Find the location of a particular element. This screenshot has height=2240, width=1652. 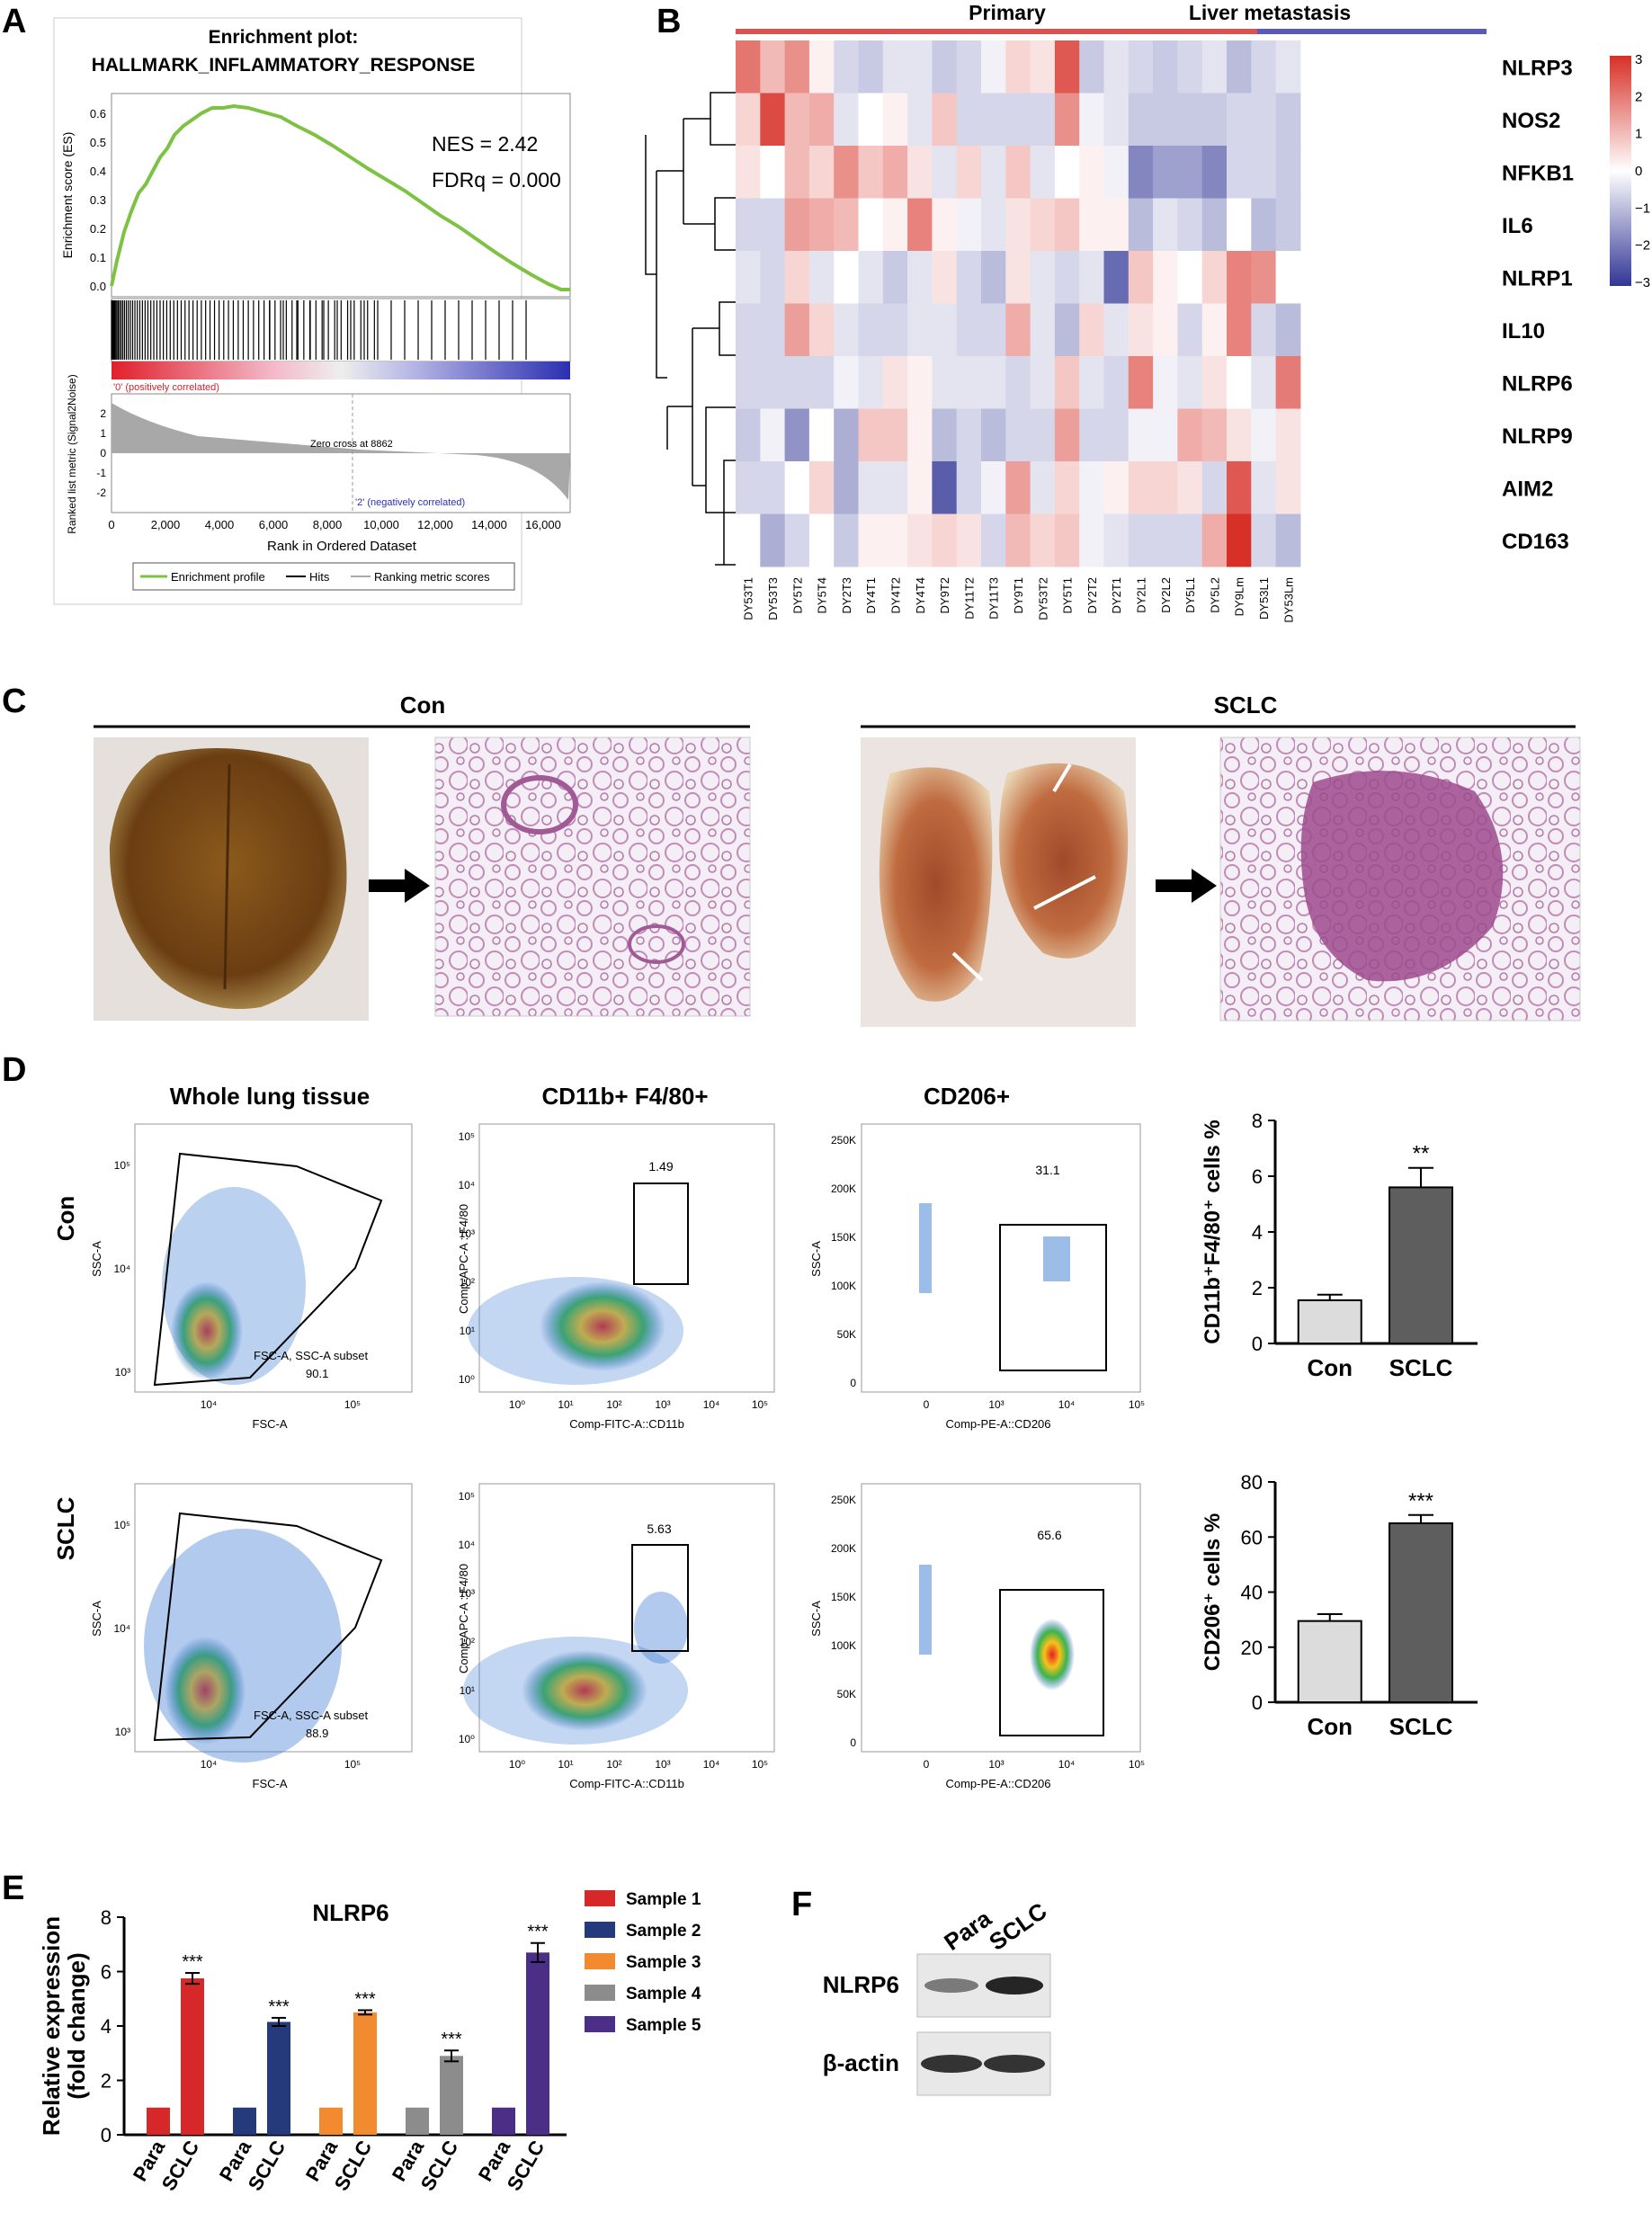

log-tick-x: 10⁵ is located at coordinates (352, 1765).